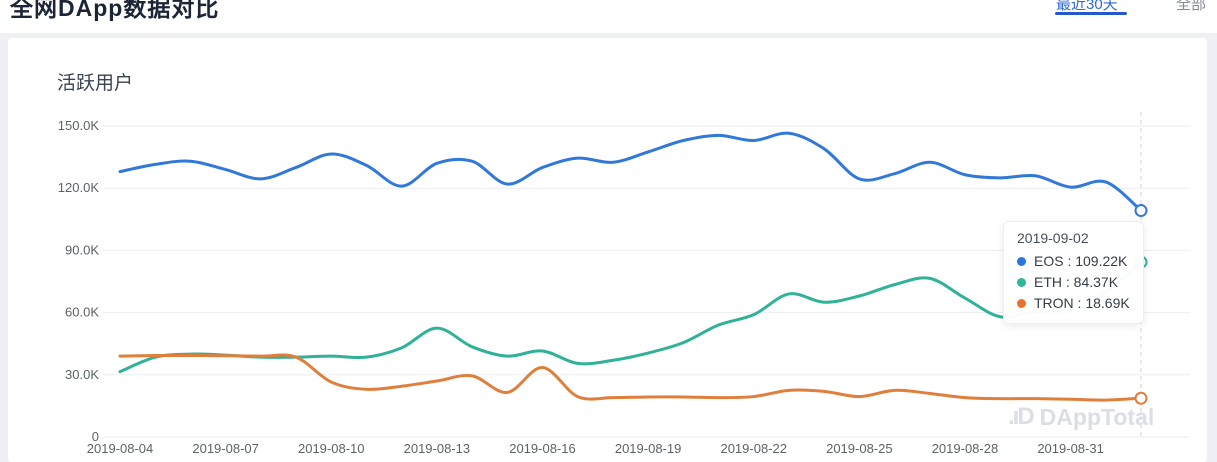 The image size is (1217, 462). What do you see at coordinates (608, 16) in the screenshot?
I see `page-header: 全网DApp数据对比 最近30天 全部` at bounding box center [608, 16].